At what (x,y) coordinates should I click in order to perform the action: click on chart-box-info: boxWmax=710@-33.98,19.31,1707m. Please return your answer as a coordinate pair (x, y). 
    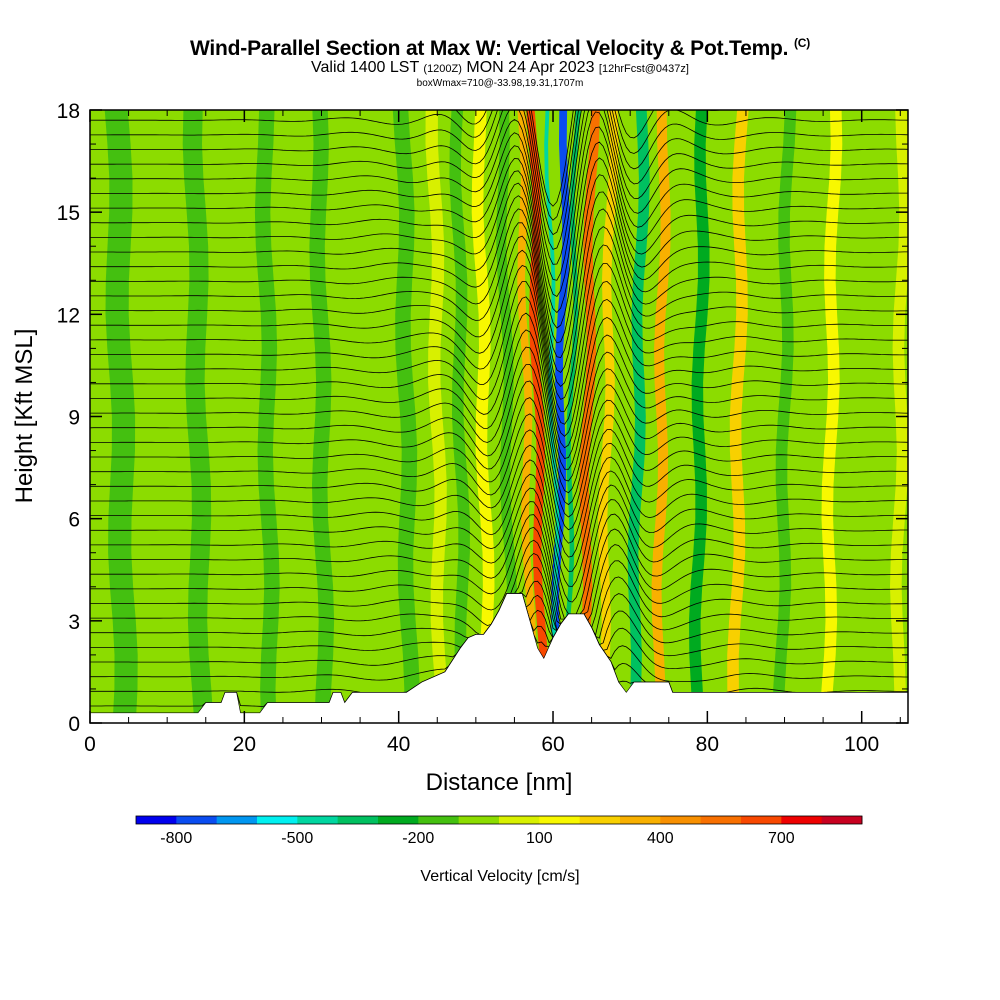
    Looking at the image, I should click on (500, 83).